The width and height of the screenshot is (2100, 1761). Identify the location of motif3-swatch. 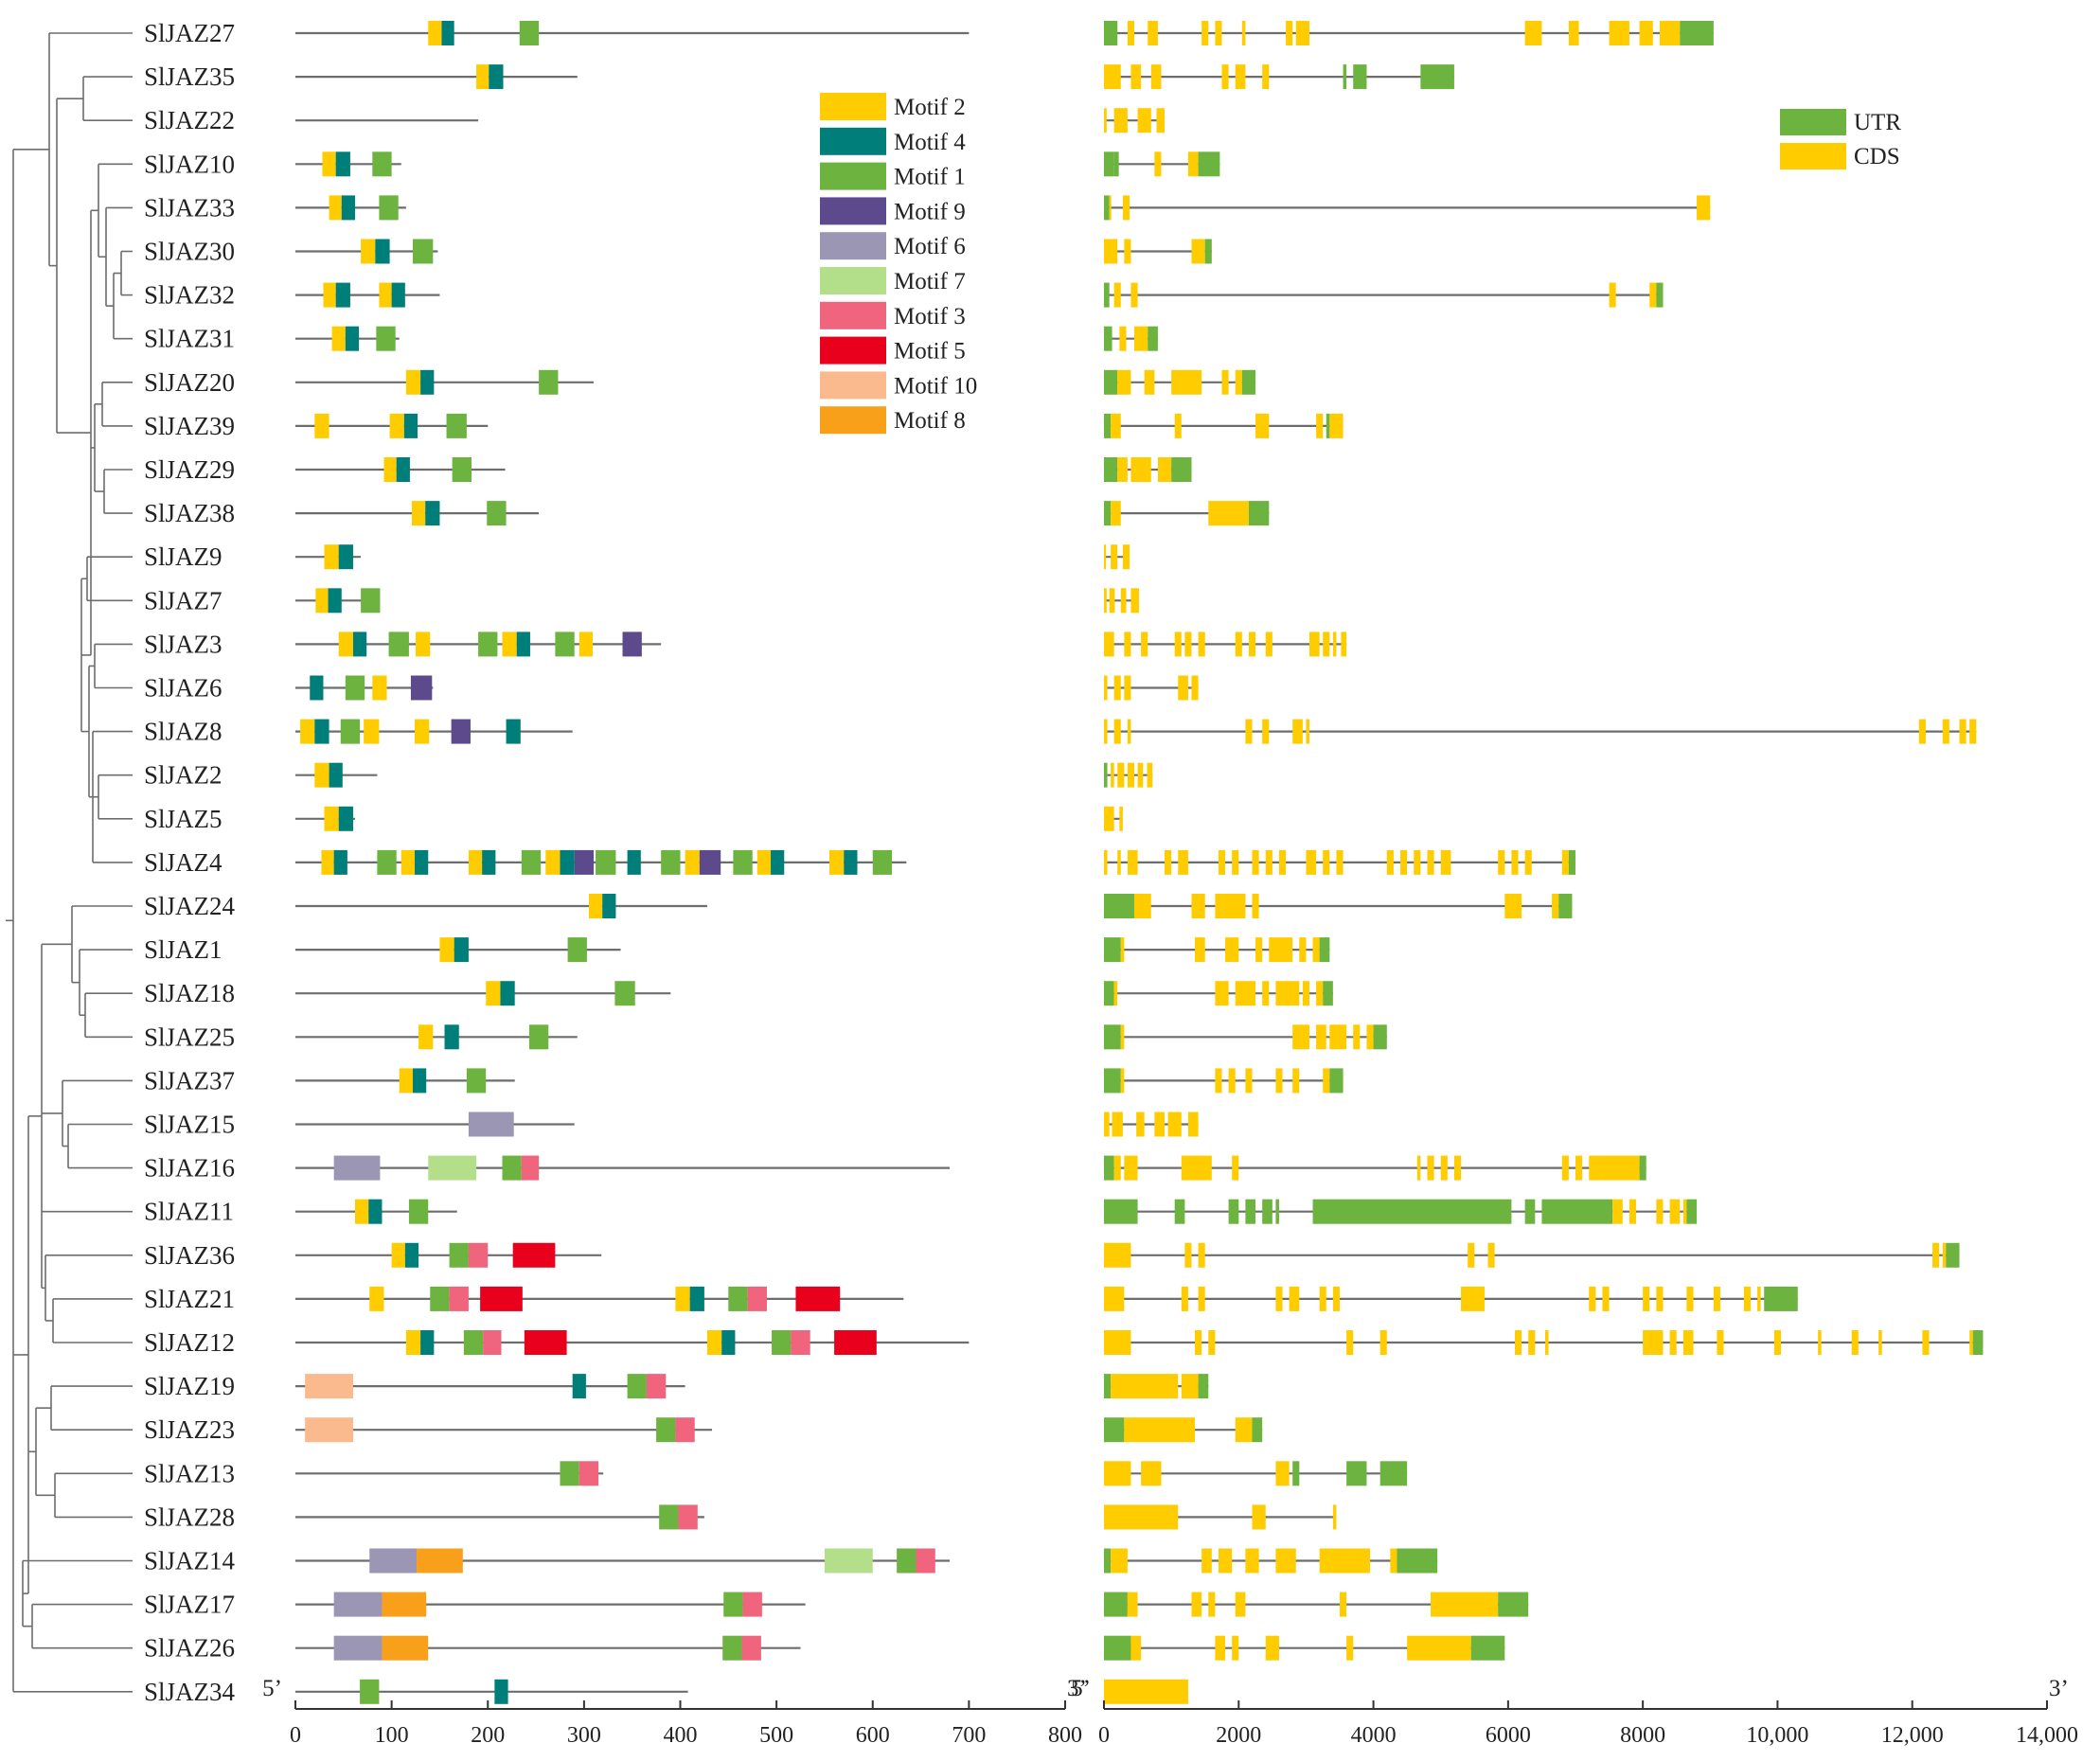
(853, 315).